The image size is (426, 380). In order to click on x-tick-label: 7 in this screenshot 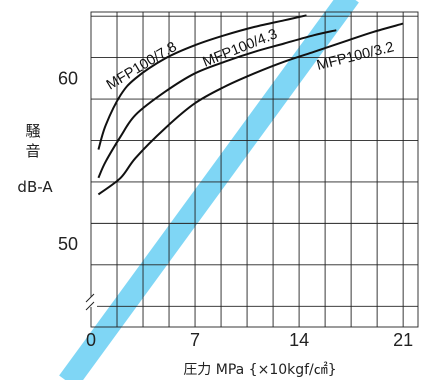, I will do `click(195, 340)`.